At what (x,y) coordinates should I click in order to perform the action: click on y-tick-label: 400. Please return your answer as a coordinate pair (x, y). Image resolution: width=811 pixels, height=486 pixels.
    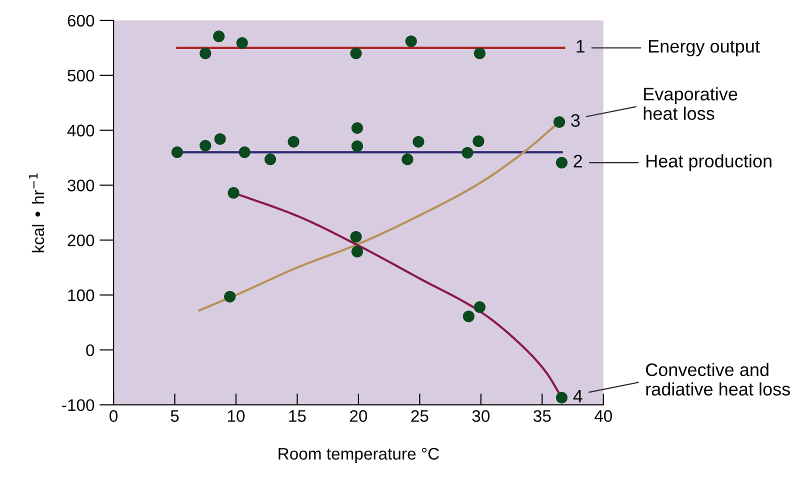
    Looking at the image, I should click on (80, 130).